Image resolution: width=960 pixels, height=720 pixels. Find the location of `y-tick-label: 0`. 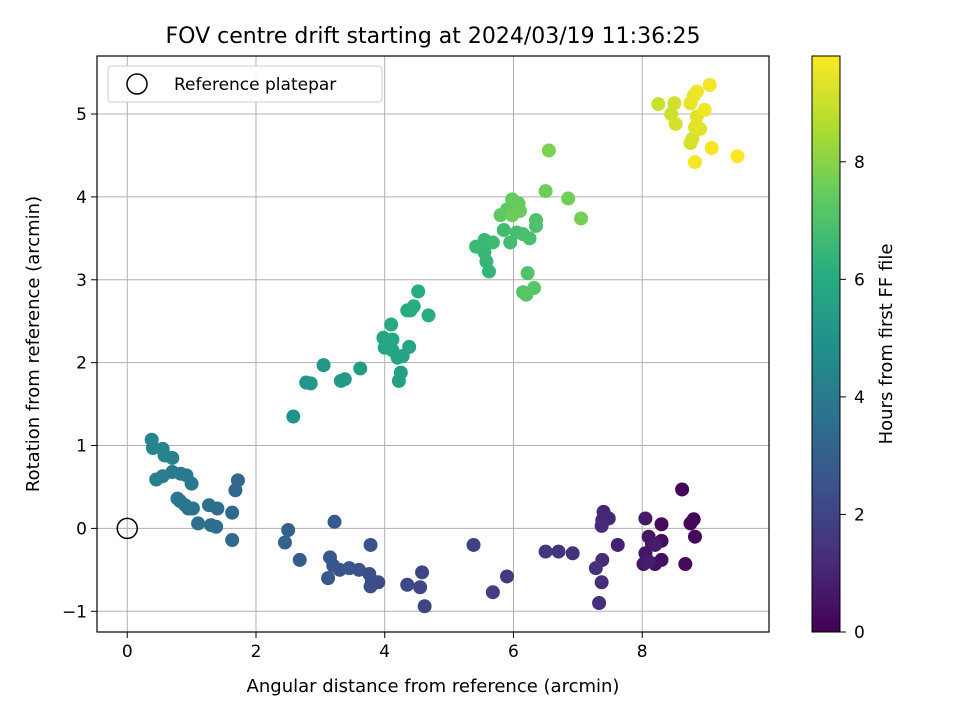

y-tick-label: 0 is located at coordinates (81, 529).